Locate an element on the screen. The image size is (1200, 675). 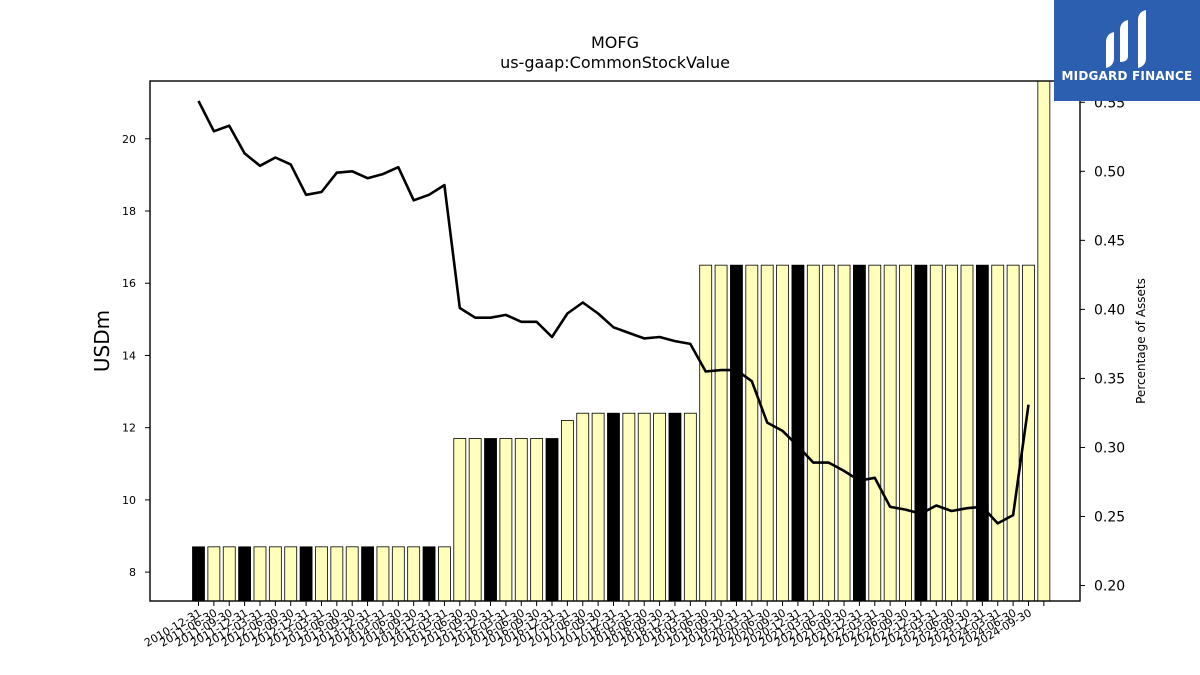
y2-tick-label: 0.50 is located at coordinates (1109, 172).